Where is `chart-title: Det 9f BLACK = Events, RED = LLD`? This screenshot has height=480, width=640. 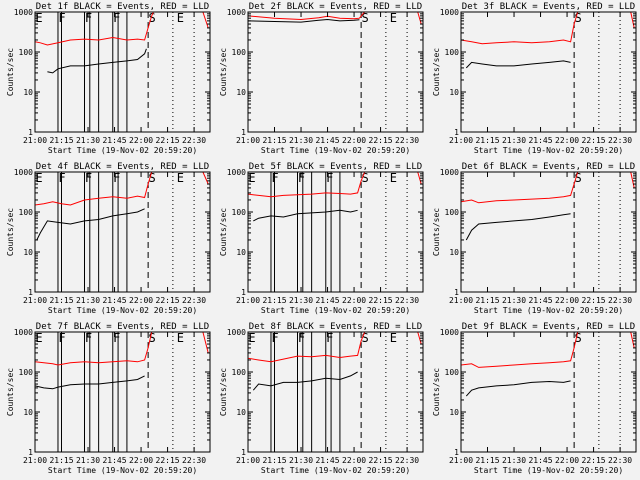
chart-title: Det 9f BLACK = Events, RED = LLD is located at coordinates (548, 327).